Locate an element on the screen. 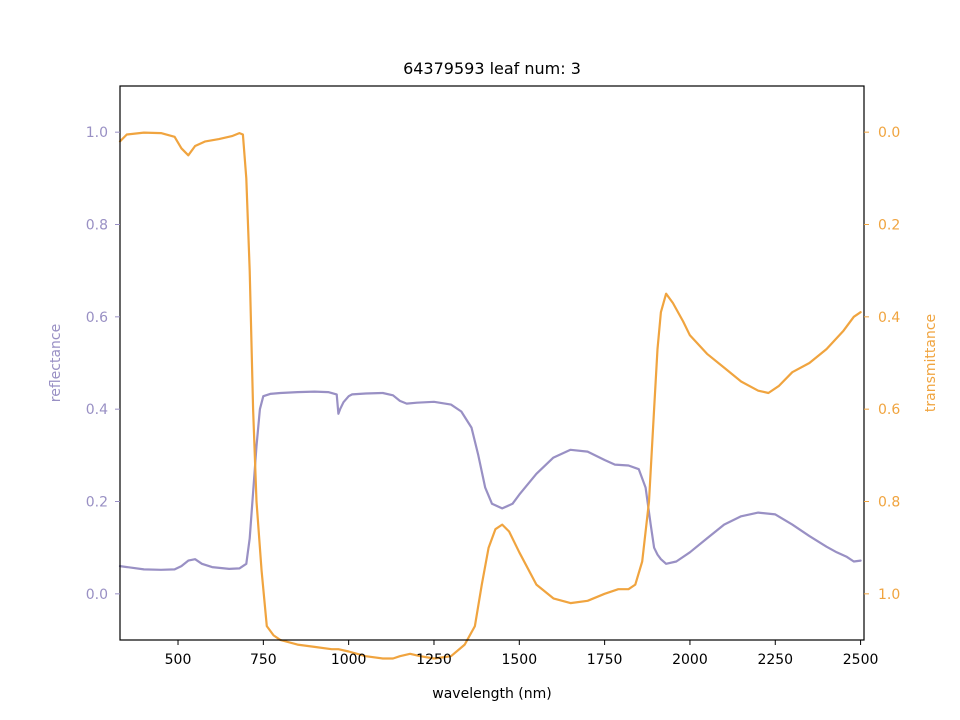 This screenshot has height=720, width=960. right-tick-label: 0.2 is located at coordinates (889, 226).